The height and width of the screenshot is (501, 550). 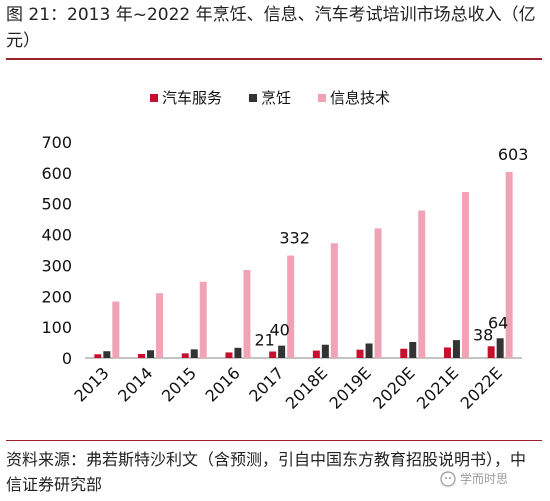 What do you see at coordinates (266, 472) in the screenshot?
I see `source-note: 资料来源：弗若斯特沙利文（含预测，引自中国东方教育招股说明书），中信证券研究部` at bounding box center [266, 472].